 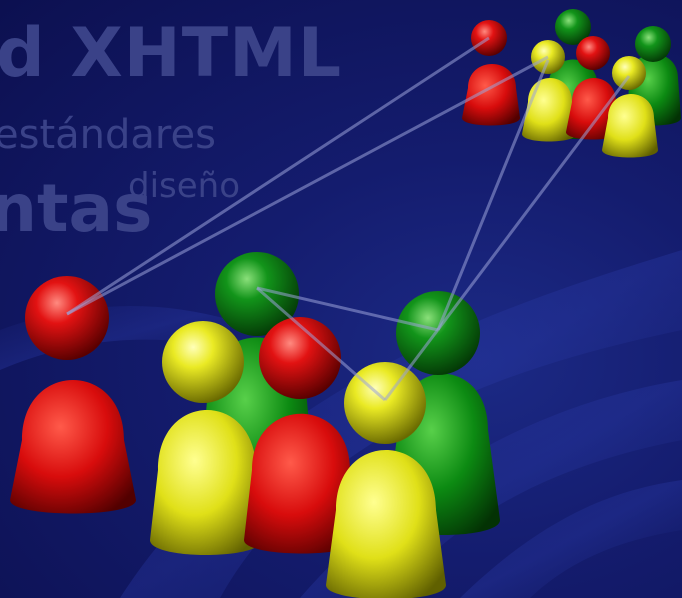 What do you see at coordinates (171, 53) in the screenshot?
I see `bg-heading-xhtml: d XHTML` at bounding box center [171, 53].